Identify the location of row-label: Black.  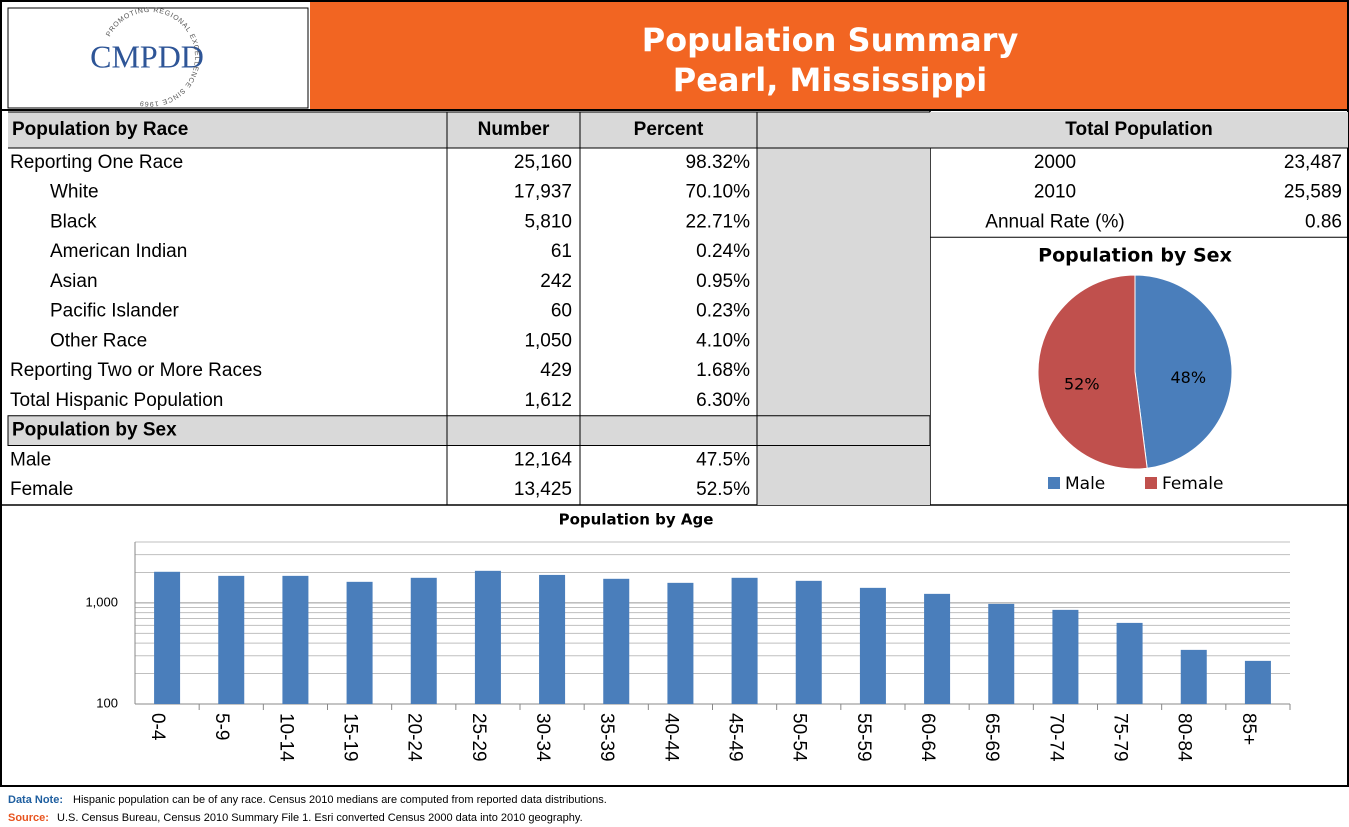
(73, 221).